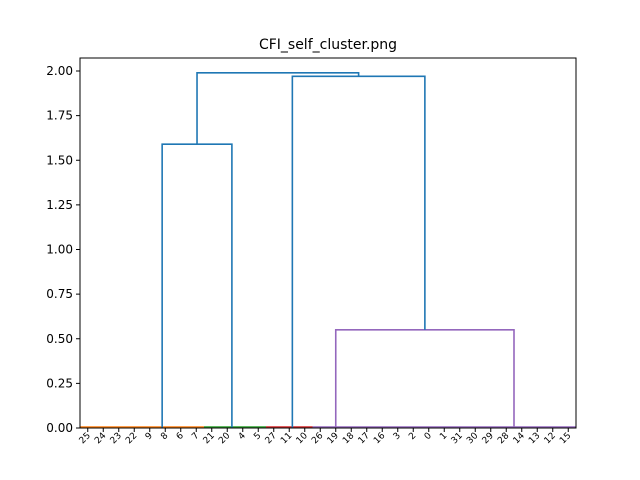  I want to click on chart-title: CFI_self_cluster.png, so click(328, 45).